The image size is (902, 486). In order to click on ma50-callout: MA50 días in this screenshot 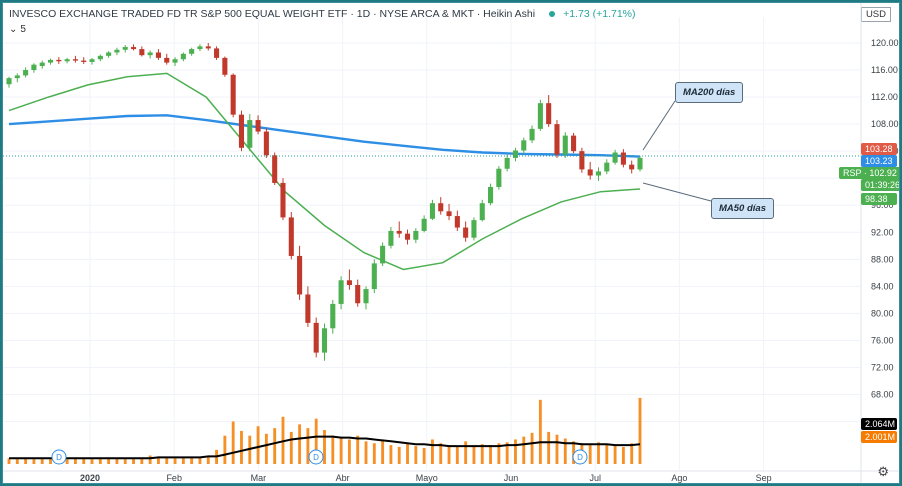, I will do `click(742, 208)`.